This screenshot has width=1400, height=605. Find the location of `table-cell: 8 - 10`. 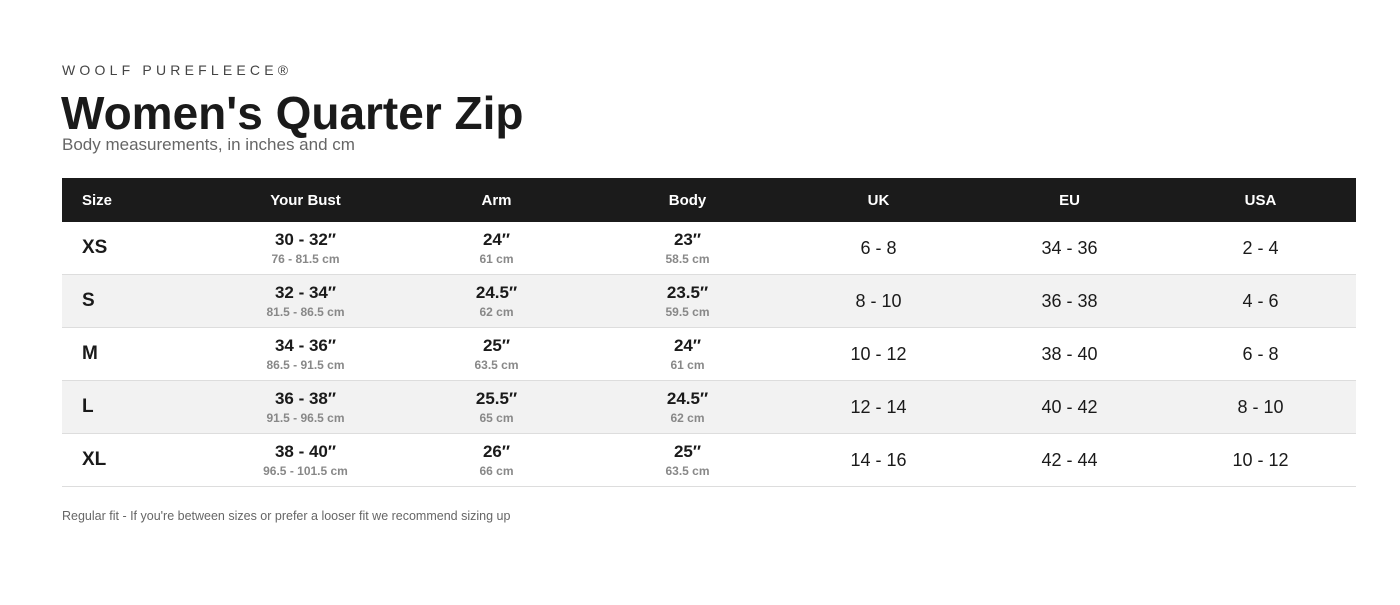

table-cell: 8 - 10 is located at coordinates (878, 301).